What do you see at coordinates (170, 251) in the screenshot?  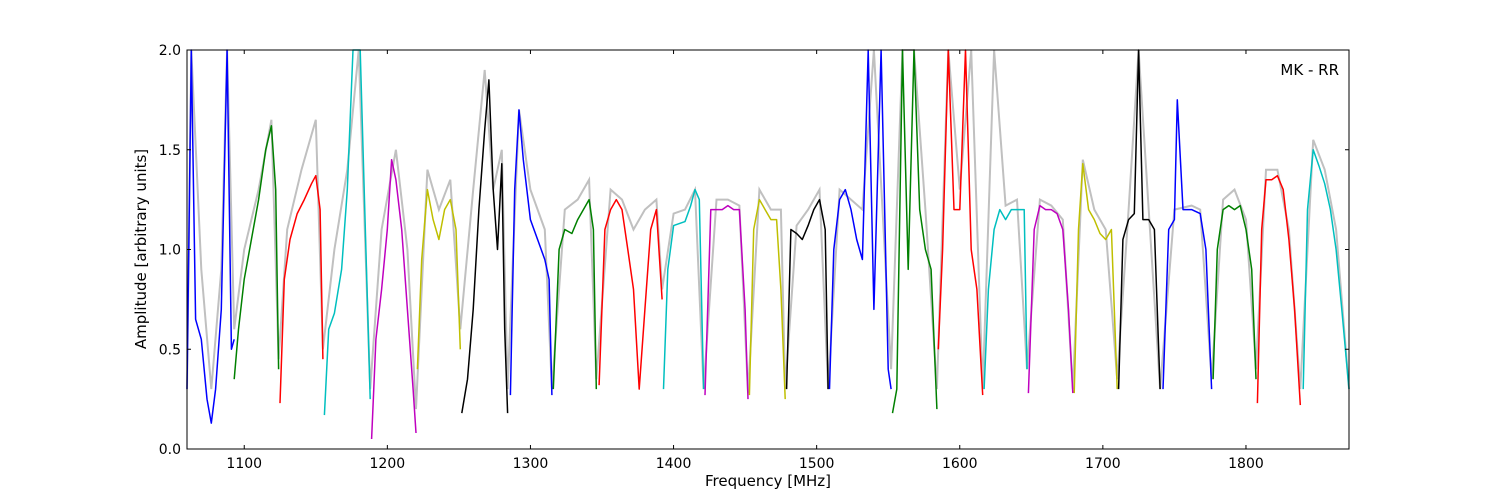 I see `y-tick-label: 1.0` at bounding box center [170, 251].